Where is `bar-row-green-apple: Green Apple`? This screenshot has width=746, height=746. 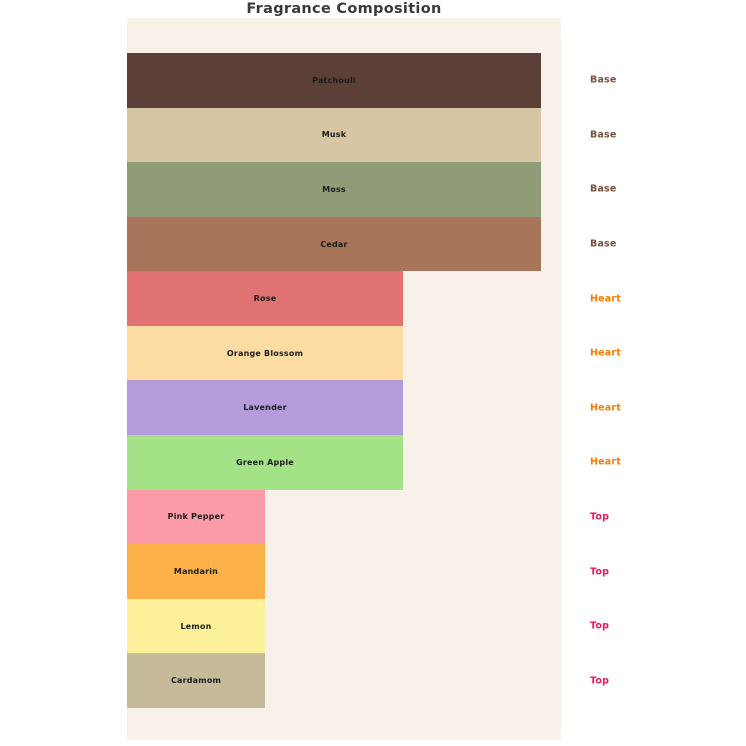 bar-row-green-apple: Green Apple is located at coordinates (344, 462).